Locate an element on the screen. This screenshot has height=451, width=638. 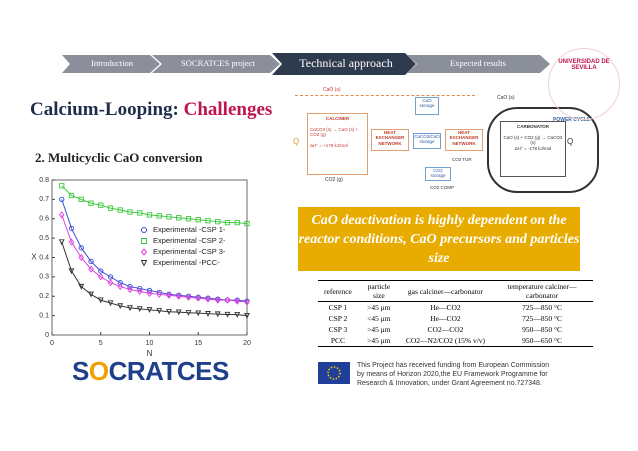
storage: CaCO3/CaO storage is located at coordinates (427, 141).